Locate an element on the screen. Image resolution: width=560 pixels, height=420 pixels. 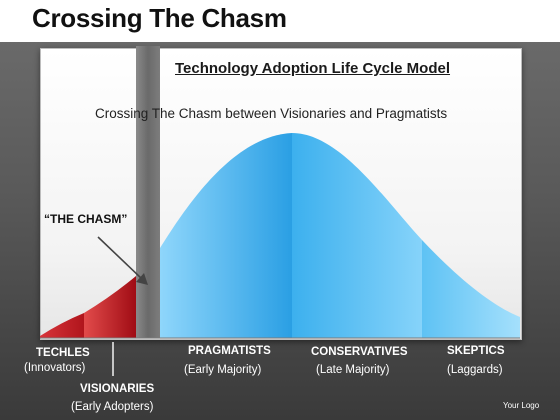
chasm-label: “THE CHASM” is located at coordinates (86, 219).